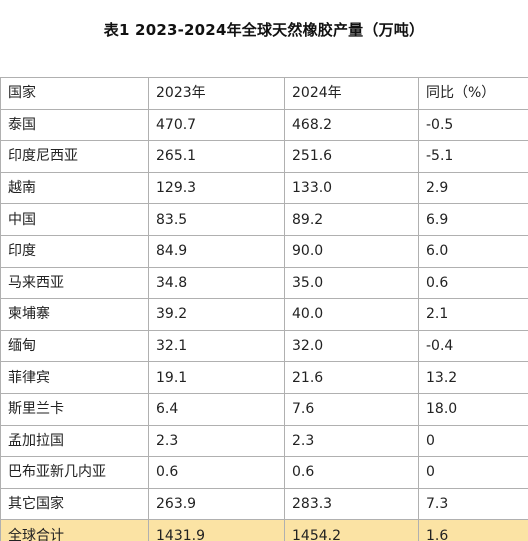 This screenshot has height=541, width=528. What do you see at coordinates (473, 346) in the screenshot?
I see `cell-yoy: -0.4` at bounding box center [473, 346].